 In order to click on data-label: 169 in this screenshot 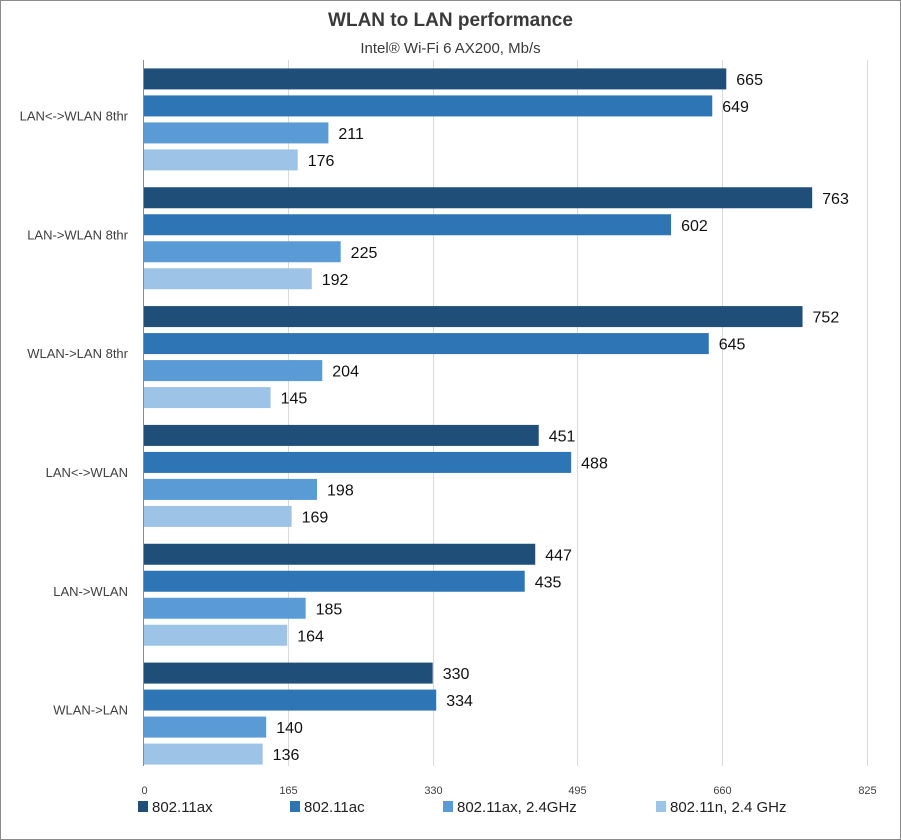, I will do `click(315, 517)`.